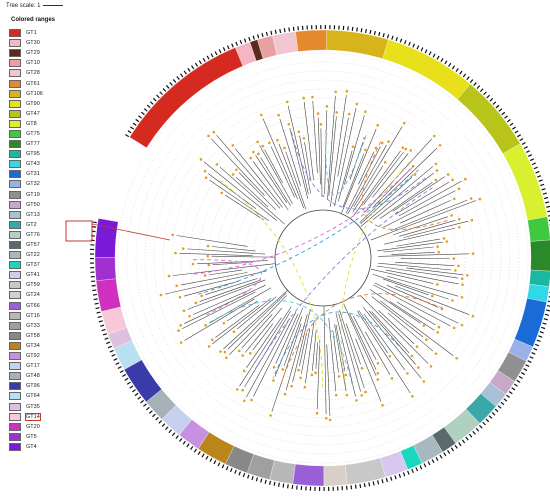 The image size is (550, 499). Describe the element at coordinates (35, 53) in the screenshot. I see `legend-item-gt29: GT29` at that location.